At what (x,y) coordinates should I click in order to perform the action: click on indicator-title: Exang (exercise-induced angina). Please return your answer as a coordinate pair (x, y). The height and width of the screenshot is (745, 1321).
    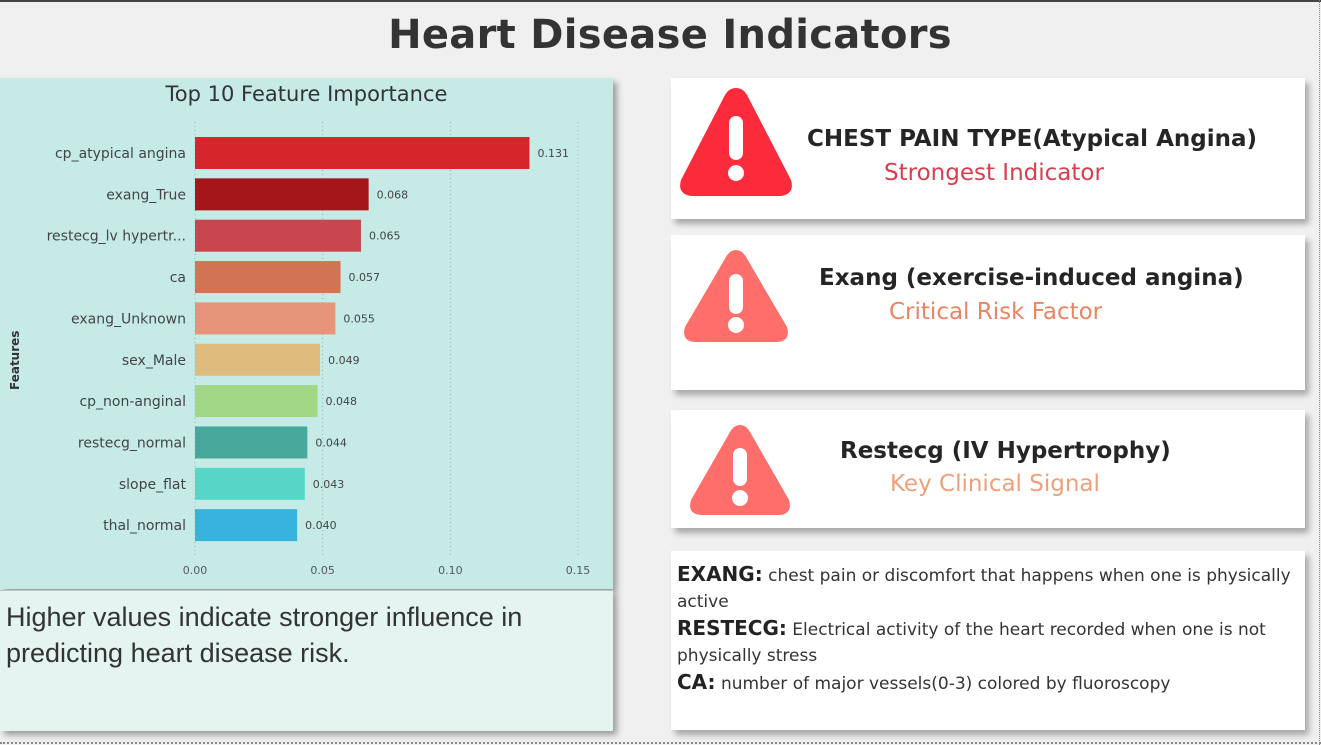
    Looking at the image, I should click on (1031, 278).